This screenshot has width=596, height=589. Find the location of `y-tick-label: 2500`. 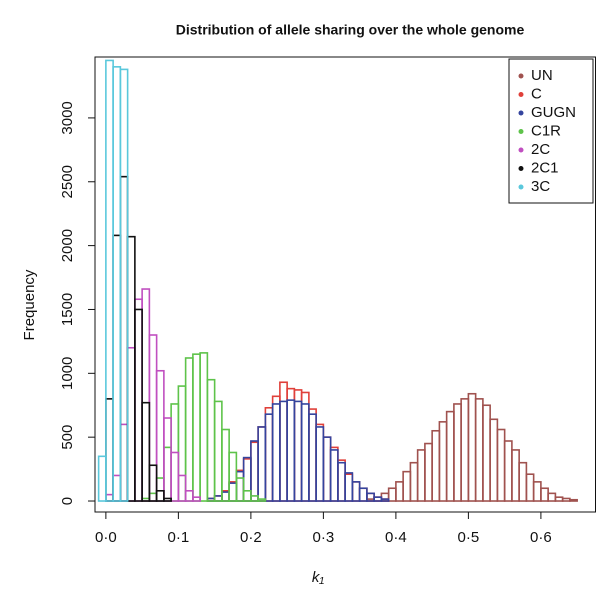

y-tick-label: 2500 is located at coordinates (67, 181).